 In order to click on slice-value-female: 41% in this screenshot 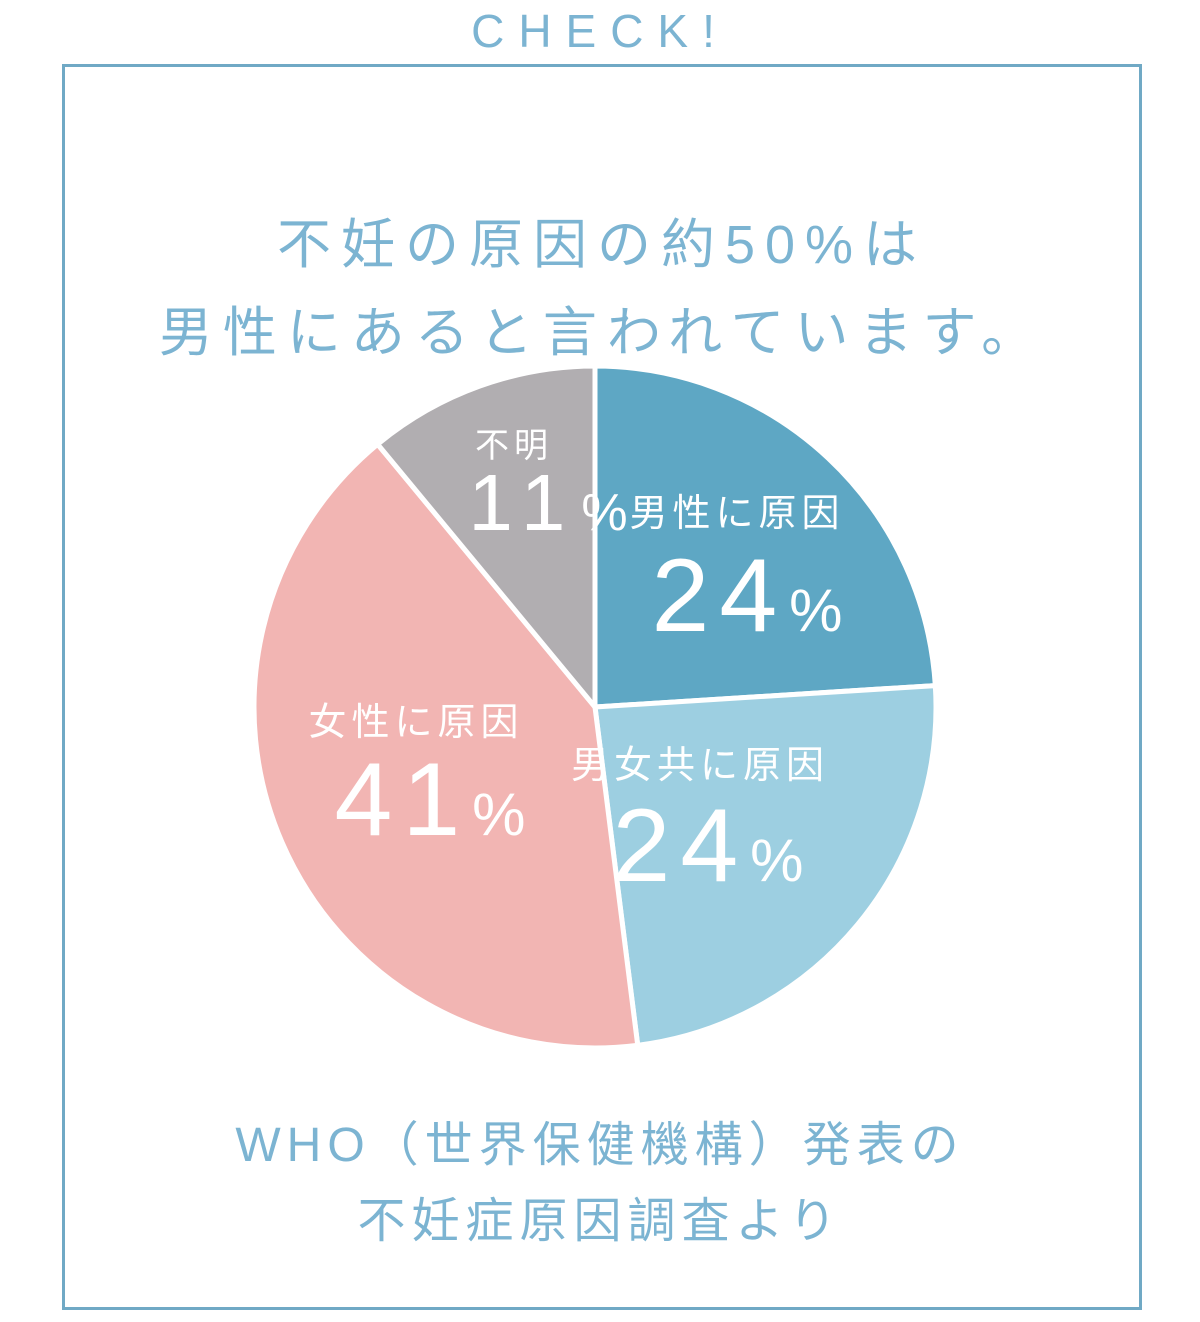, I will do `click(429, 800)`.